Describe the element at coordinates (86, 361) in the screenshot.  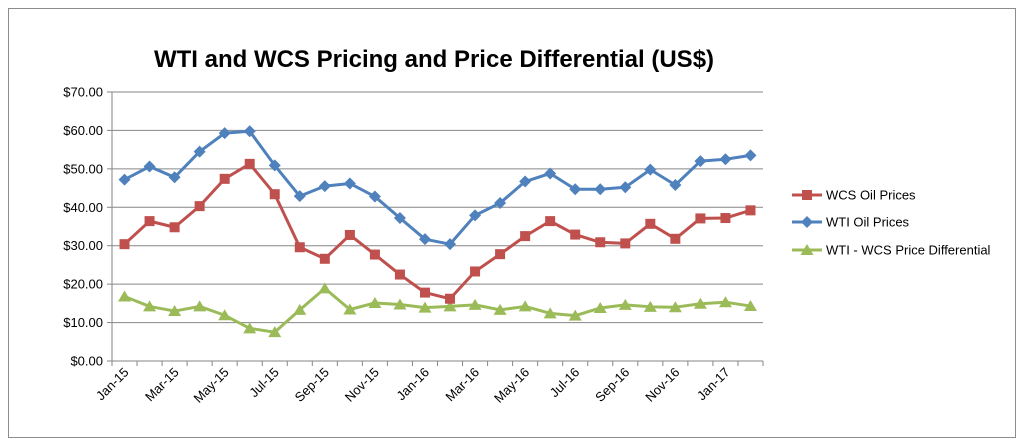
I see `y-tick-label: $0.00` at that location.